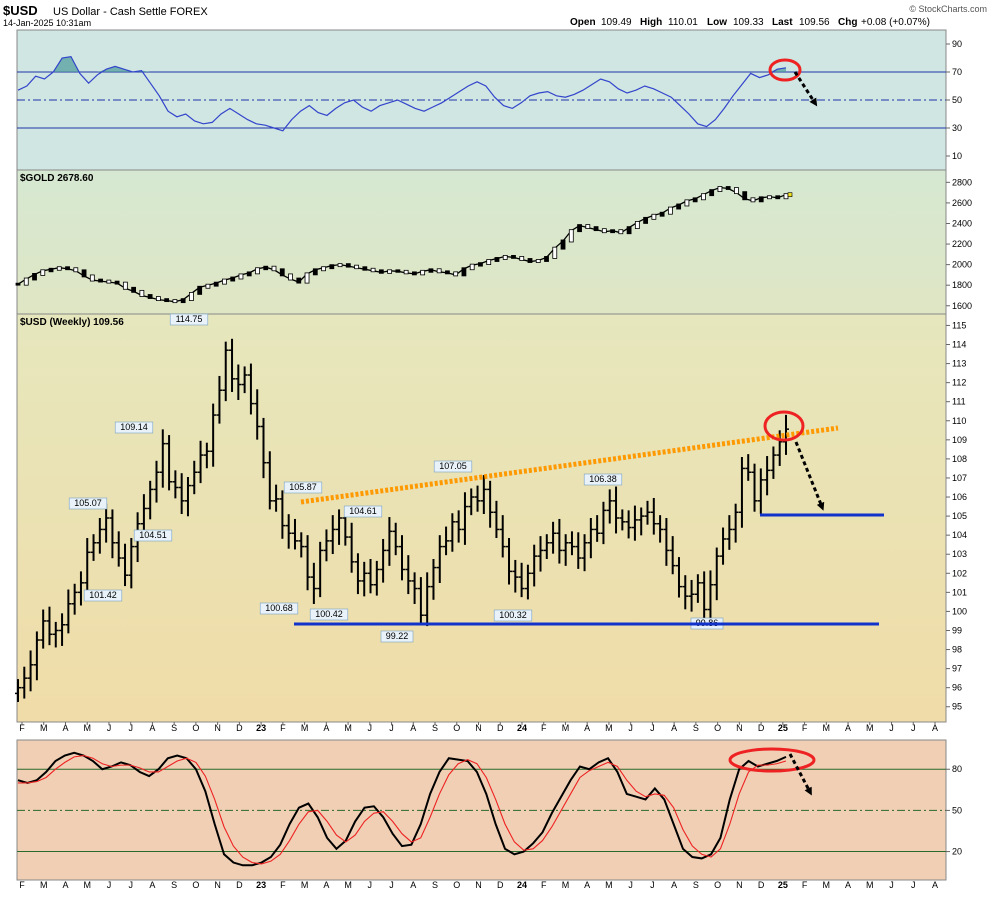 The width and height of the screenshot is (990, 897). I want to click on gold-last-marker, so click(790, 194).